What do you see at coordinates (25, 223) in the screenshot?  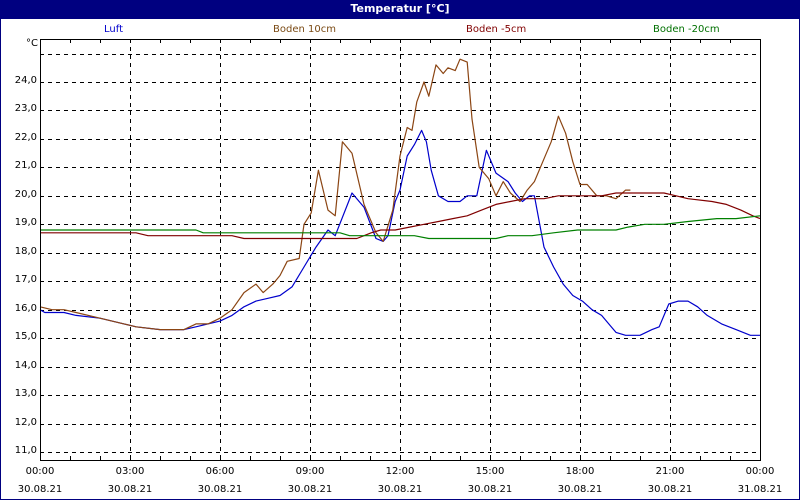 I see `y-tick-label: 19,0` at bounding box center [25, 223].